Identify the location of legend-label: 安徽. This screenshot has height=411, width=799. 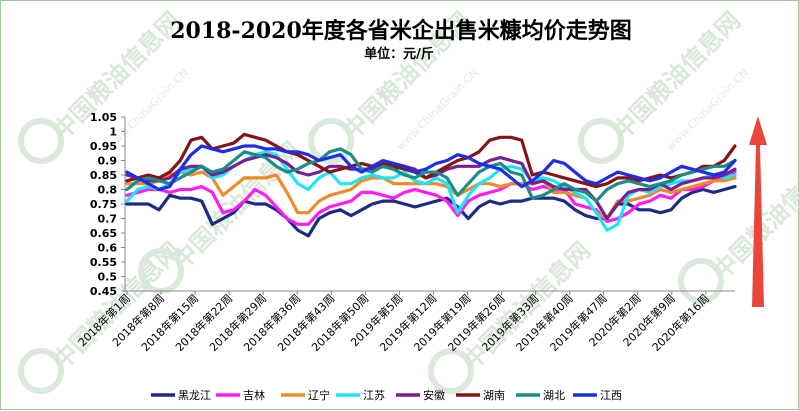
(434, 395).